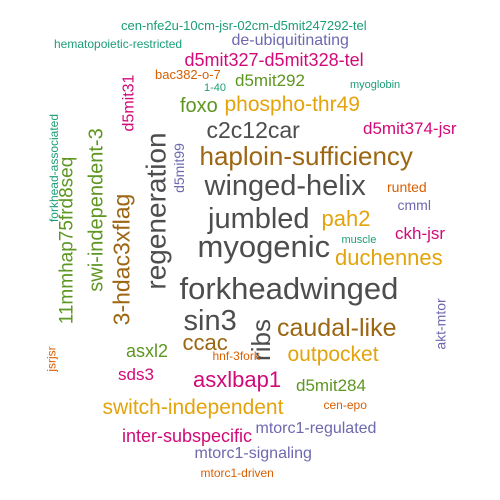 The width and height of the screenshot is (500, 500). Describe the element at coordinates (199, 106) in the screenshot. I see `word-foxo: foxo` at that location.